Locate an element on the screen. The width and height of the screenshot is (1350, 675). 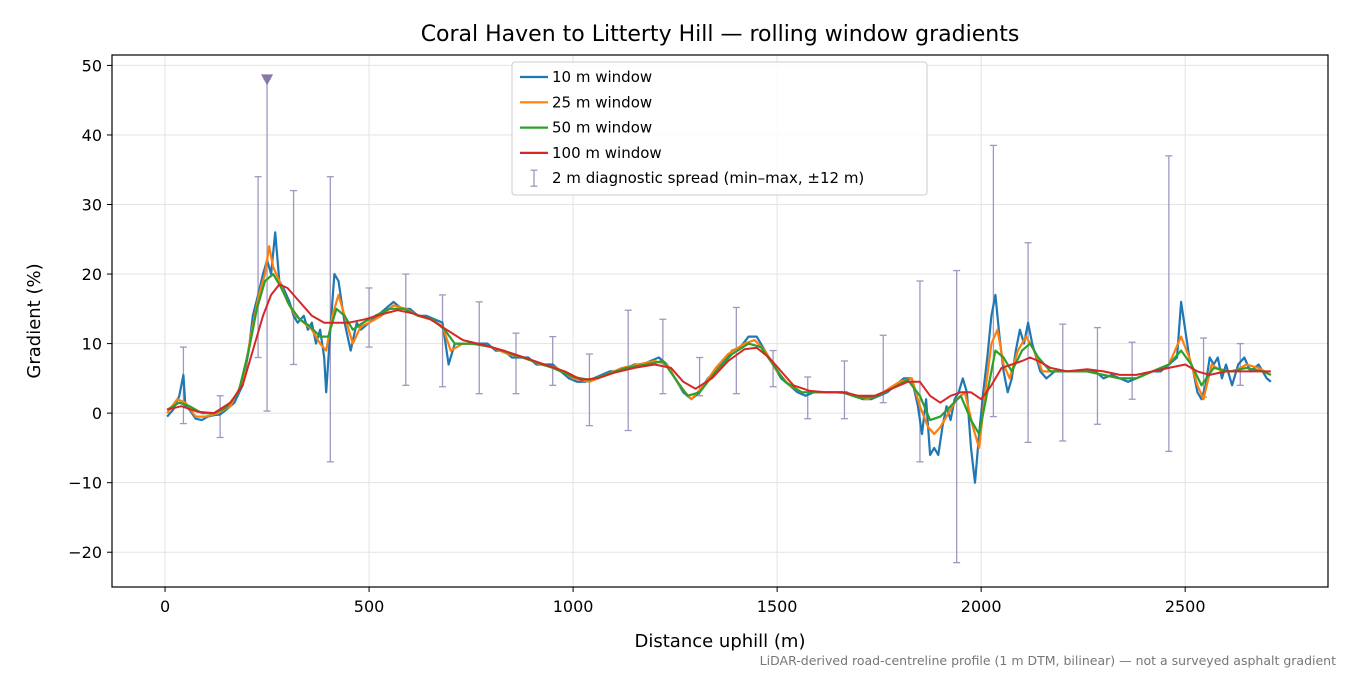
peak-marker is located at coordinates (267, 80).